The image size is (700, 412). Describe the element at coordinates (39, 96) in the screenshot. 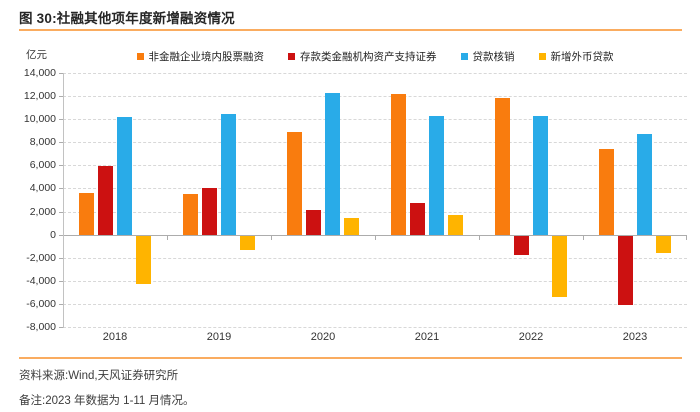

I see `y-tick-label: 12,000` at that location.